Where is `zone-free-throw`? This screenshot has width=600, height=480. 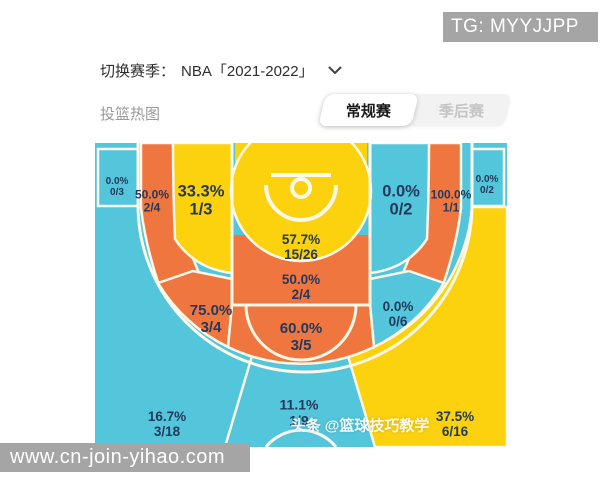
zone-free-throw is located at coordinates (301, 334).